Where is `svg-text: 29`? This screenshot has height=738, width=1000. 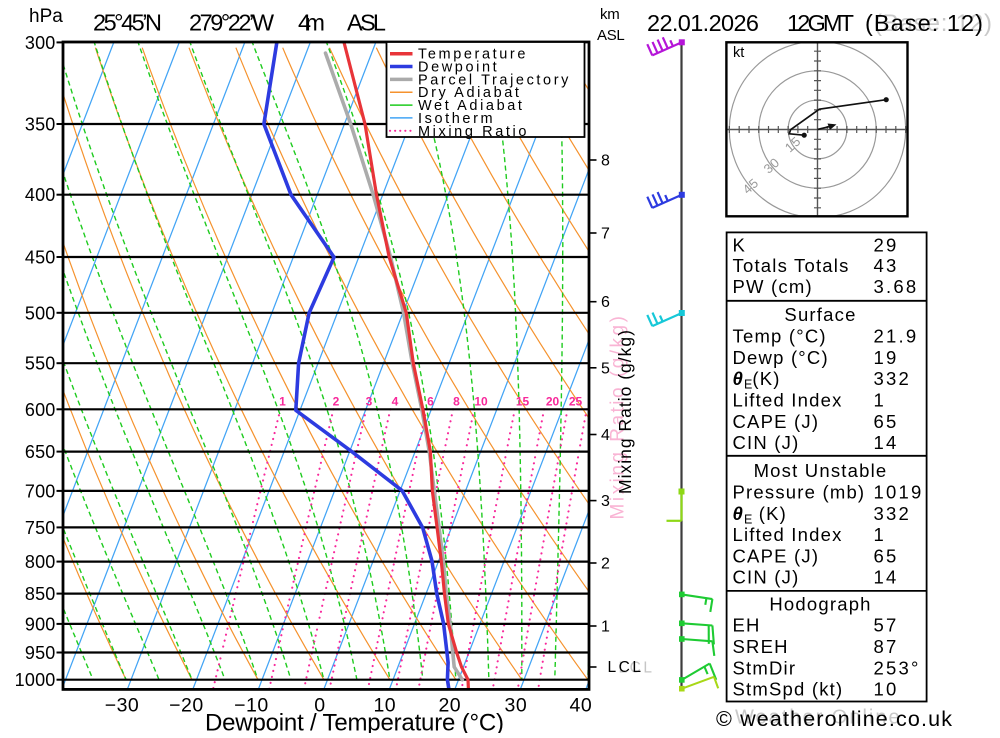
svg-text: 29 is located at coordinates (886, 245).